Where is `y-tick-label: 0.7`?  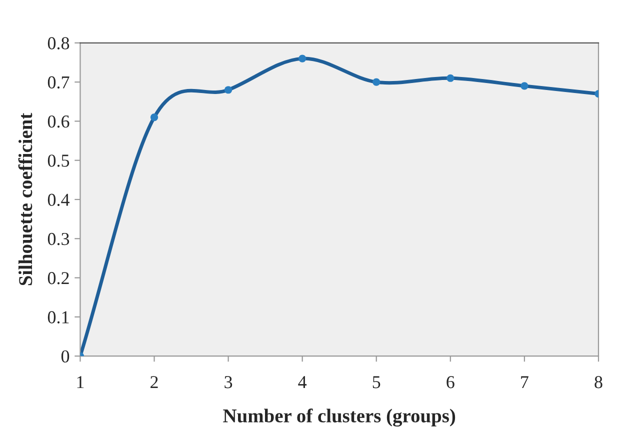
y-tick-label: 0.7 is located at coordinates (59, 82).